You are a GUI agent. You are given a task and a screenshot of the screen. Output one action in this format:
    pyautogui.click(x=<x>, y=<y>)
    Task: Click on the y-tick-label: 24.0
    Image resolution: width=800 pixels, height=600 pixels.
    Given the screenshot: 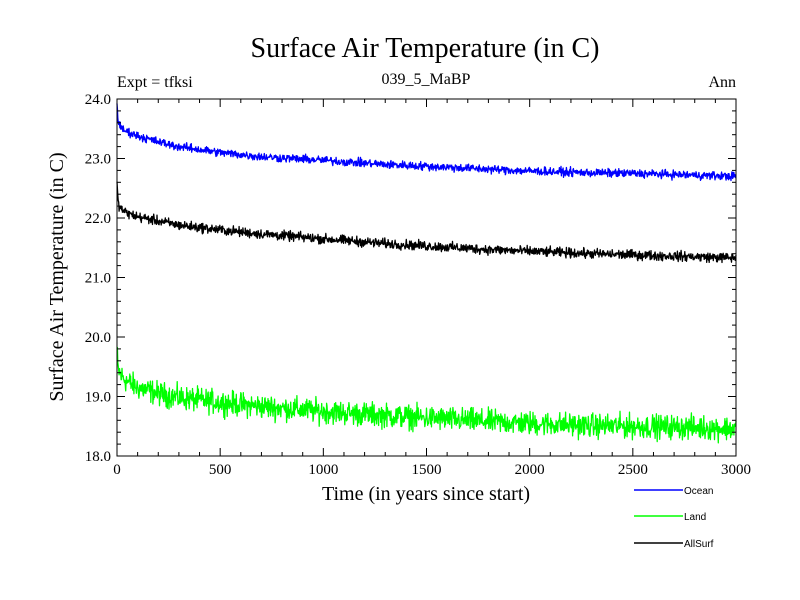 What is the action you would take?
    pyautogui.click(x=98, y=100)
    